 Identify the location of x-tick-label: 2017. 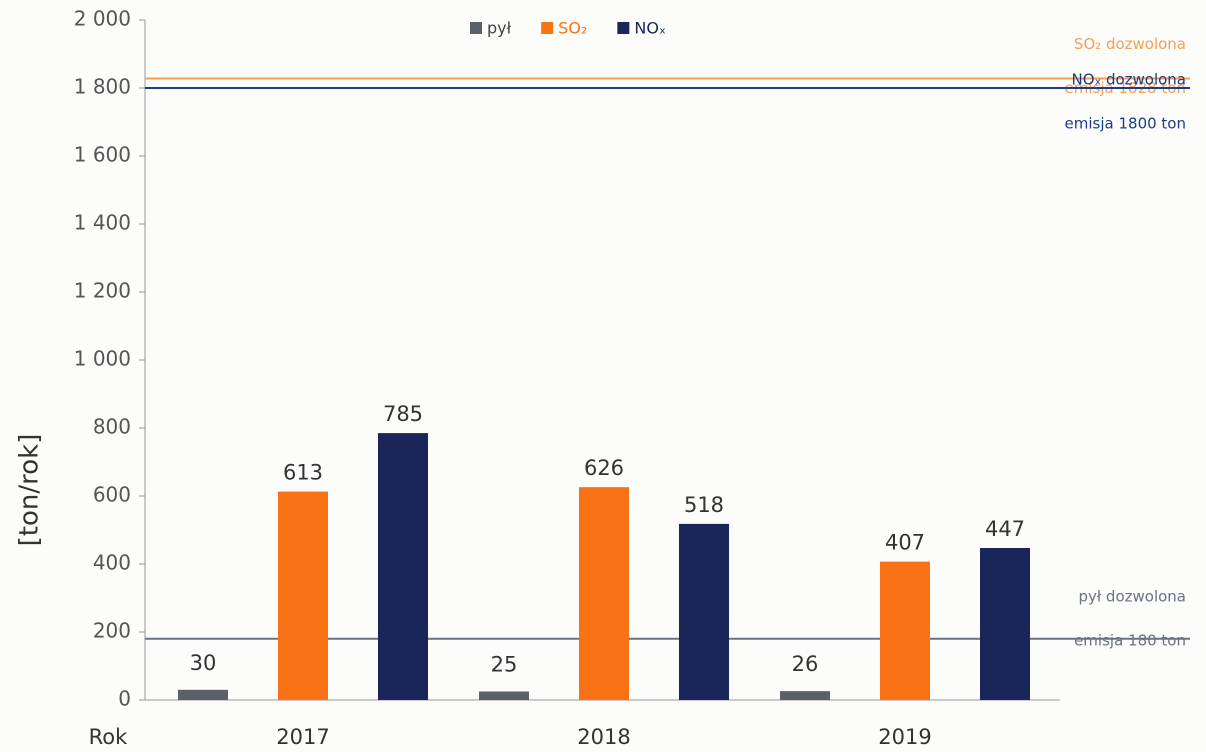
(302, 737).